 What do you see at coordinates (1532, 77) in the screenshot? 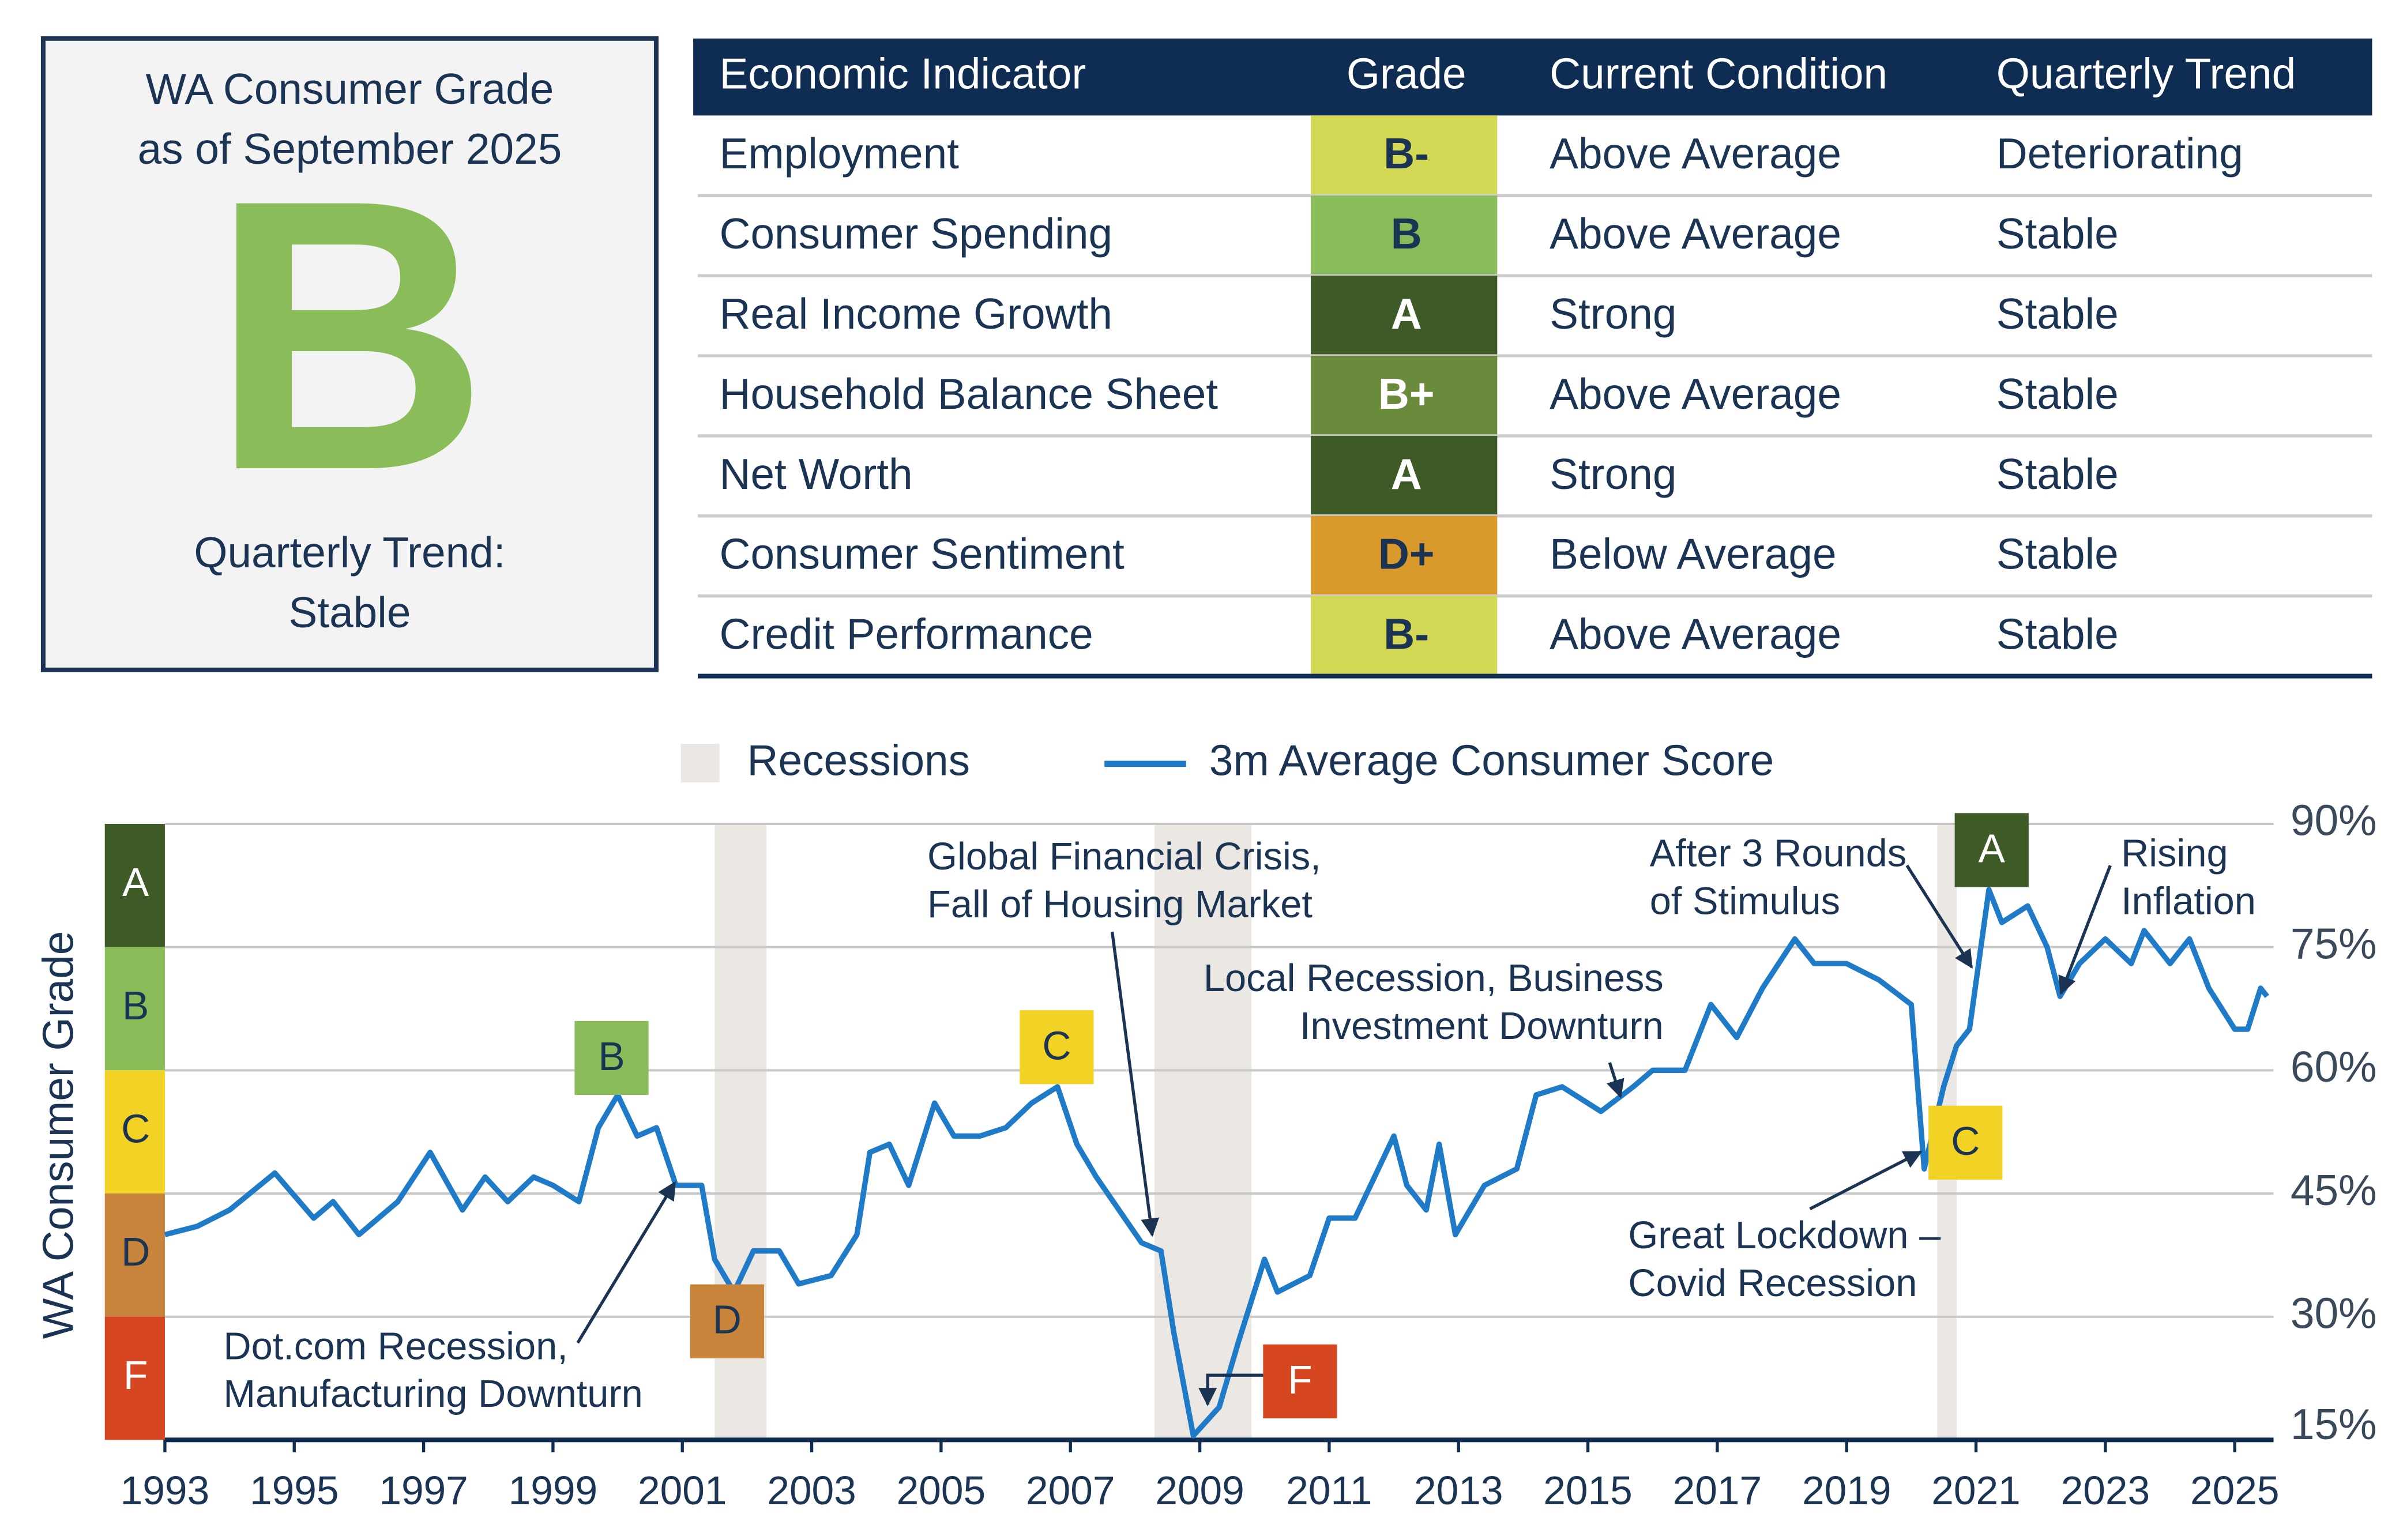
I see `table-header` at bounding box center [1532, 77].